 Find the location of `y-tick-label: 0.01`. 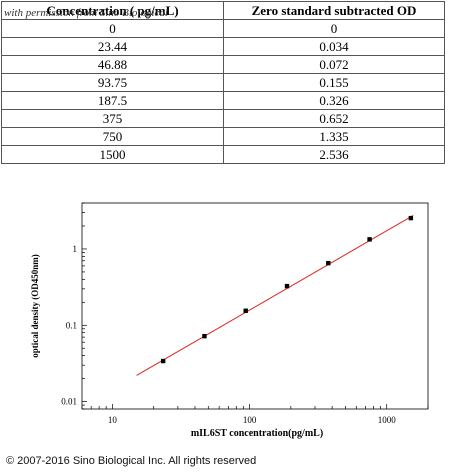

y-tick-label: 0.01 is located at coordinates (69, 402).